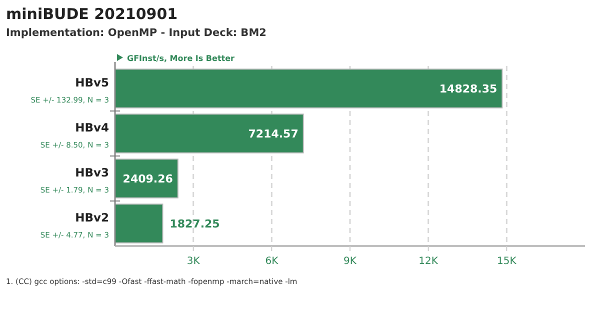  I want to click on y-tick-label: HBv5, so click(92, 83).